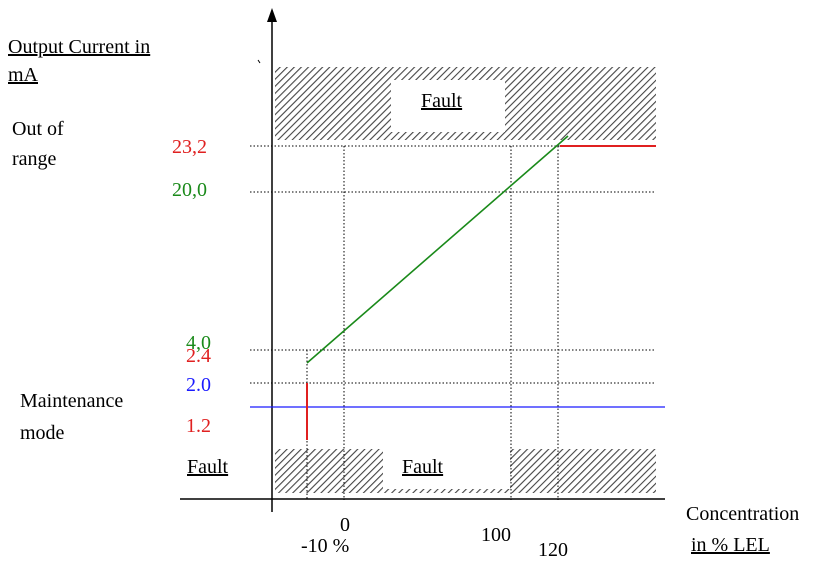 The width and height of the screenshot is (835, 562). I want to click on level-1-2: 1.2, so click(198, 426).